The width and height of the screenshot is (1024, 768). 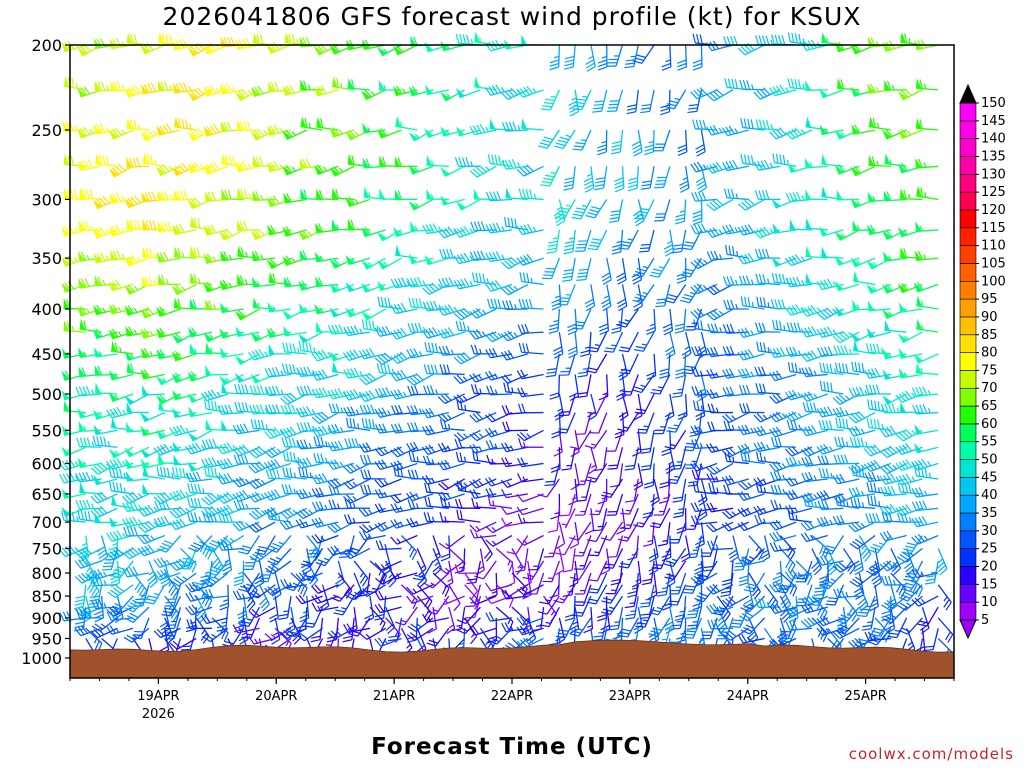 I want to click on y-tick-label: 250, so click(x=46, y=130).